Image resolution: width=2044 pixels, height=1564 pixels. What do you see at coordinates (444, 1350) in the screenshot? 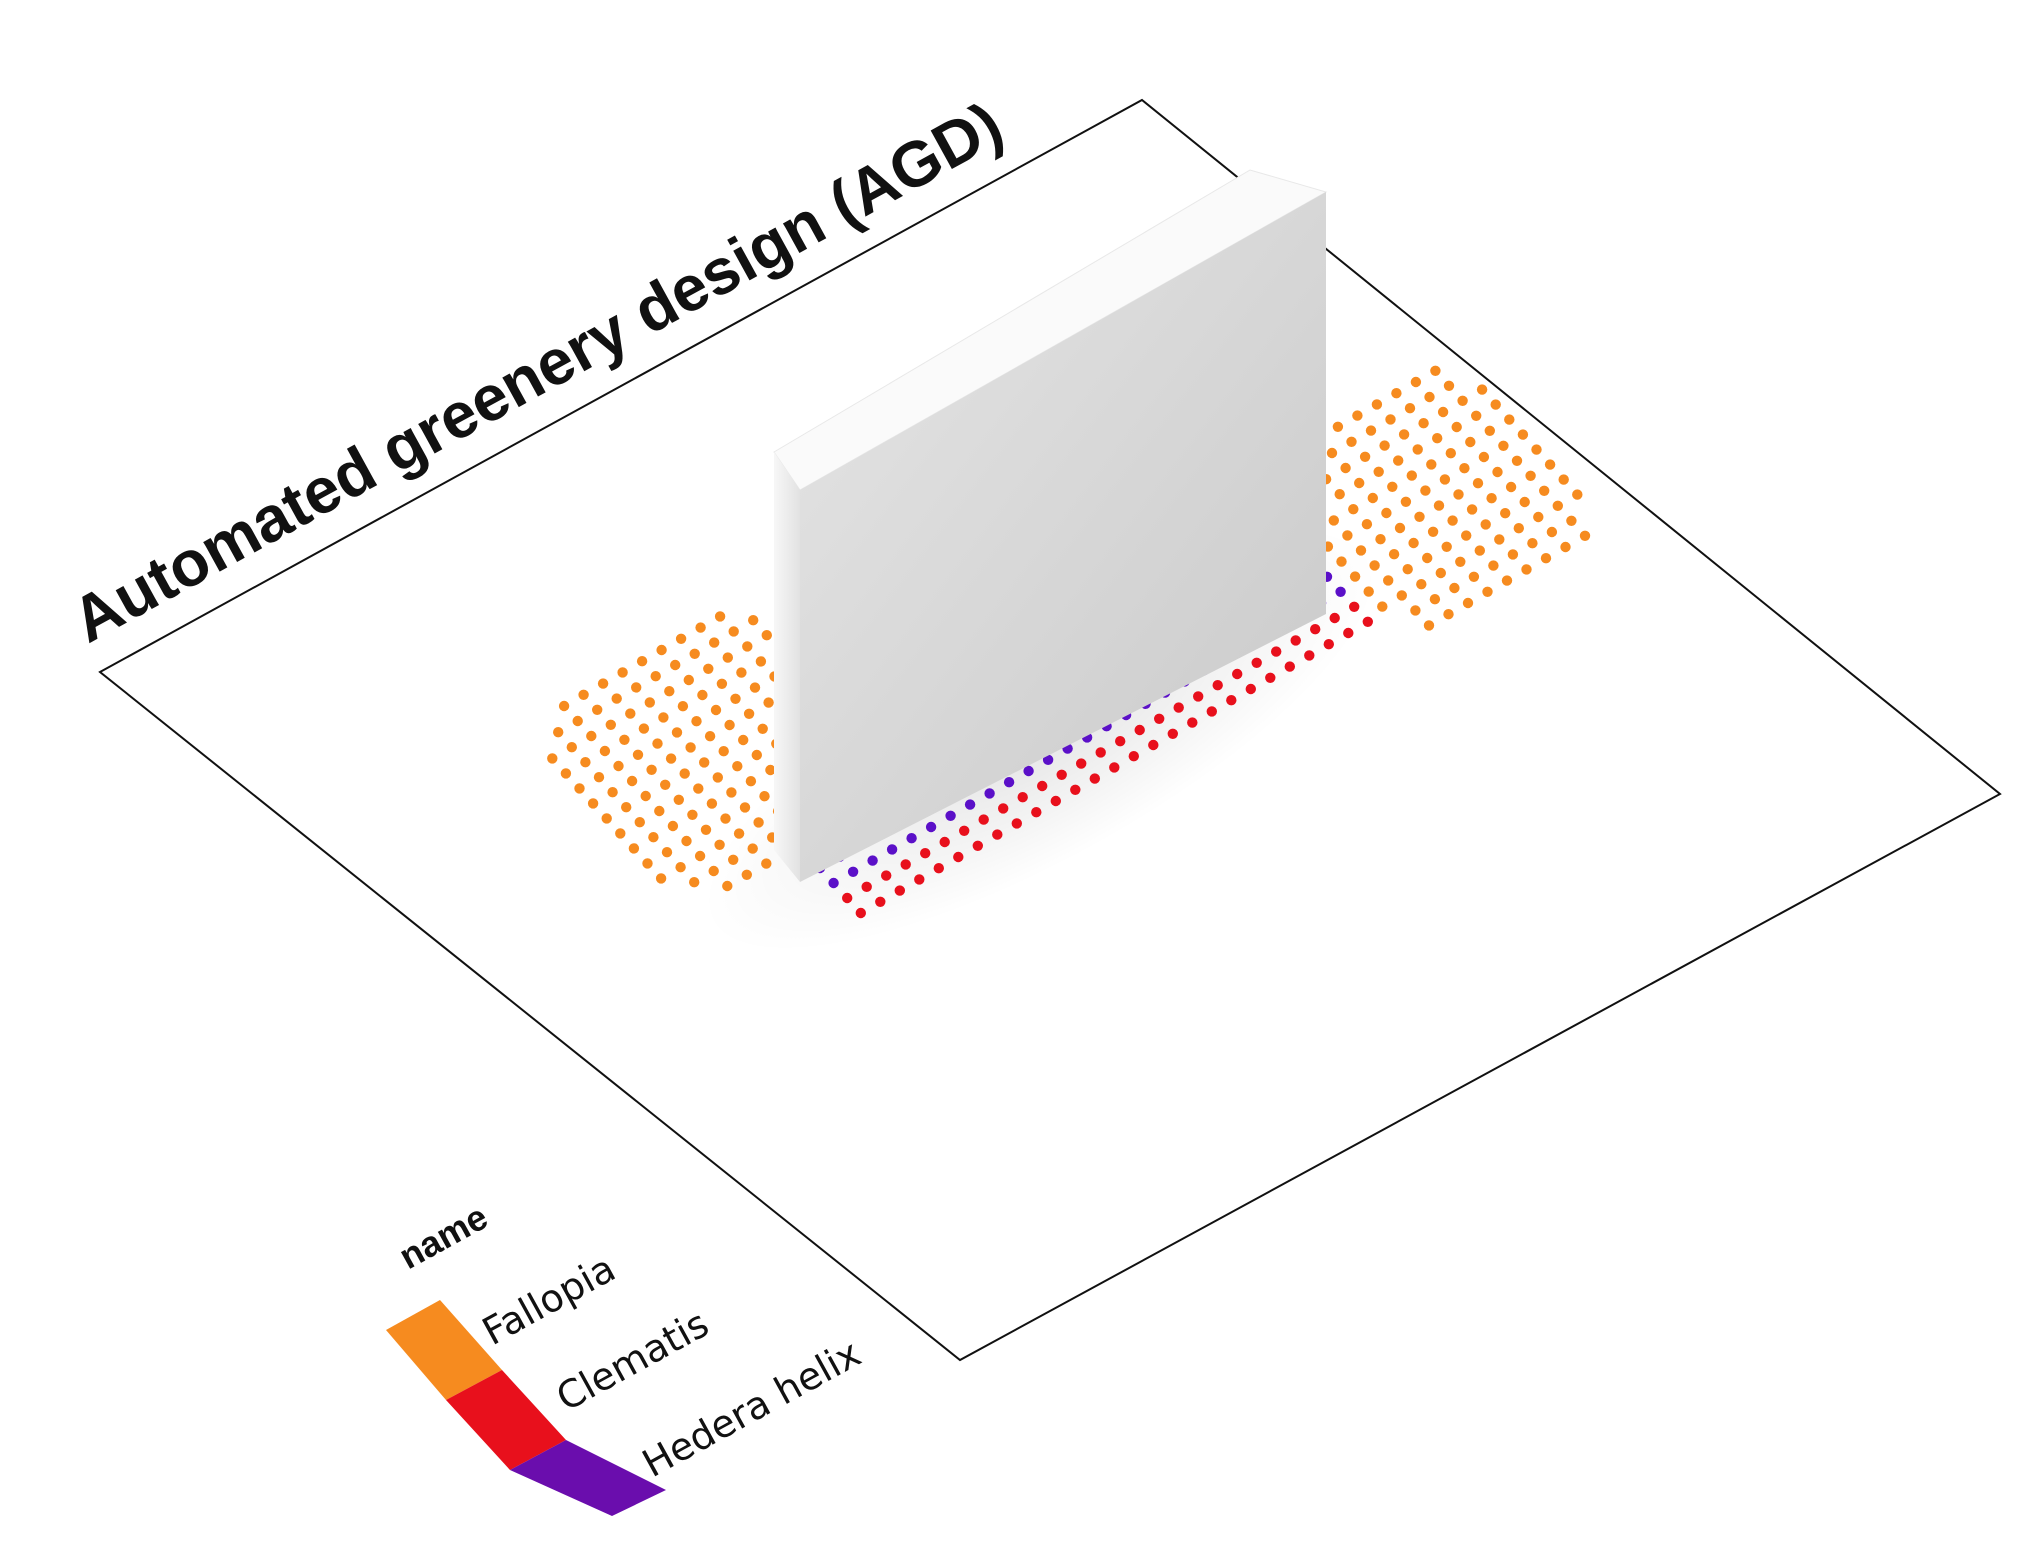
I see `legend-swatch-fallopia` at bounding box center [444, 1350].